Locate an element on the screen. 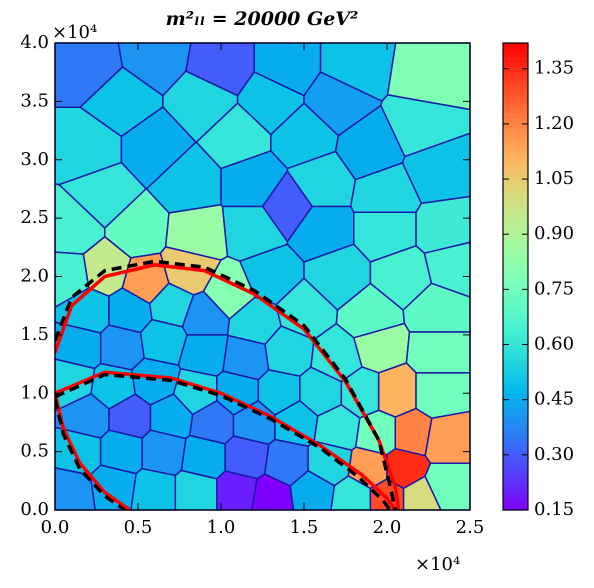 This screenshot has height=588, width=594. colorbar-tick-label: 0.30 is located at coordinates (554, 454).